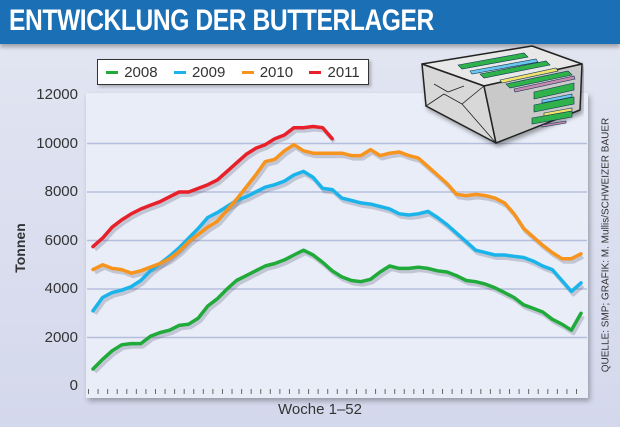 This screenshot has height=427, width=620. What do you see at coordinates (61, 288) in the screenshot?
I see `y-tick-label: 4000` at bounding box center [61, 288].